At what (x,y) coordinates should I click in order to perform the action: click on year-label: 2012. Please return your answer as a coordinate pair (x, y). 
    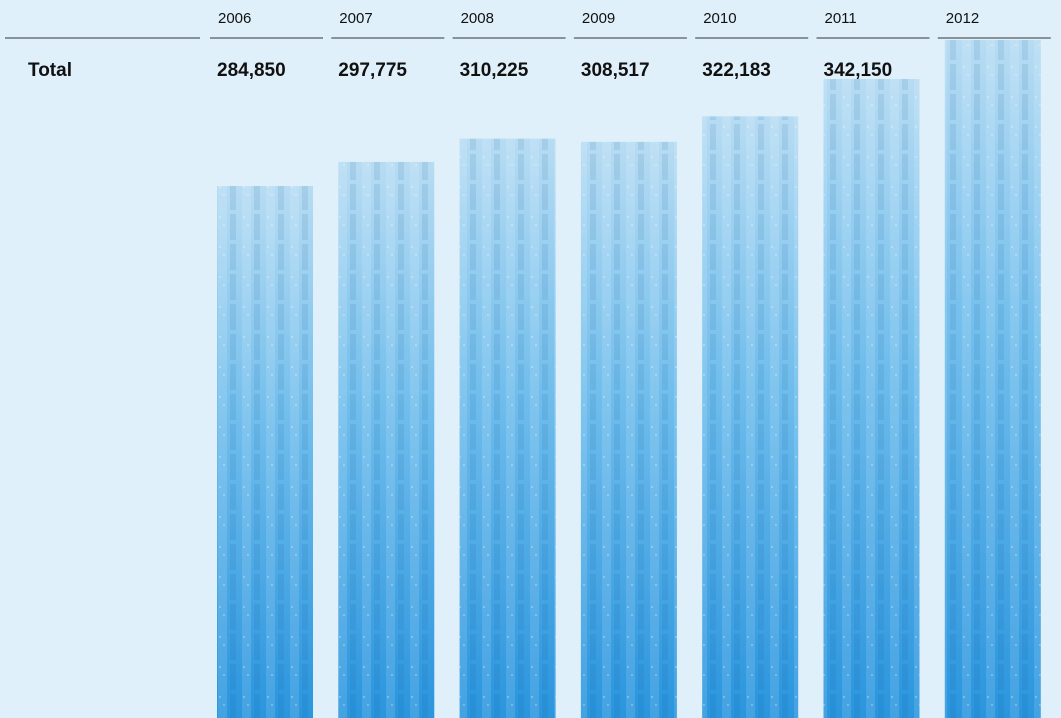
    Looking at the image, I should click on (962, 18).